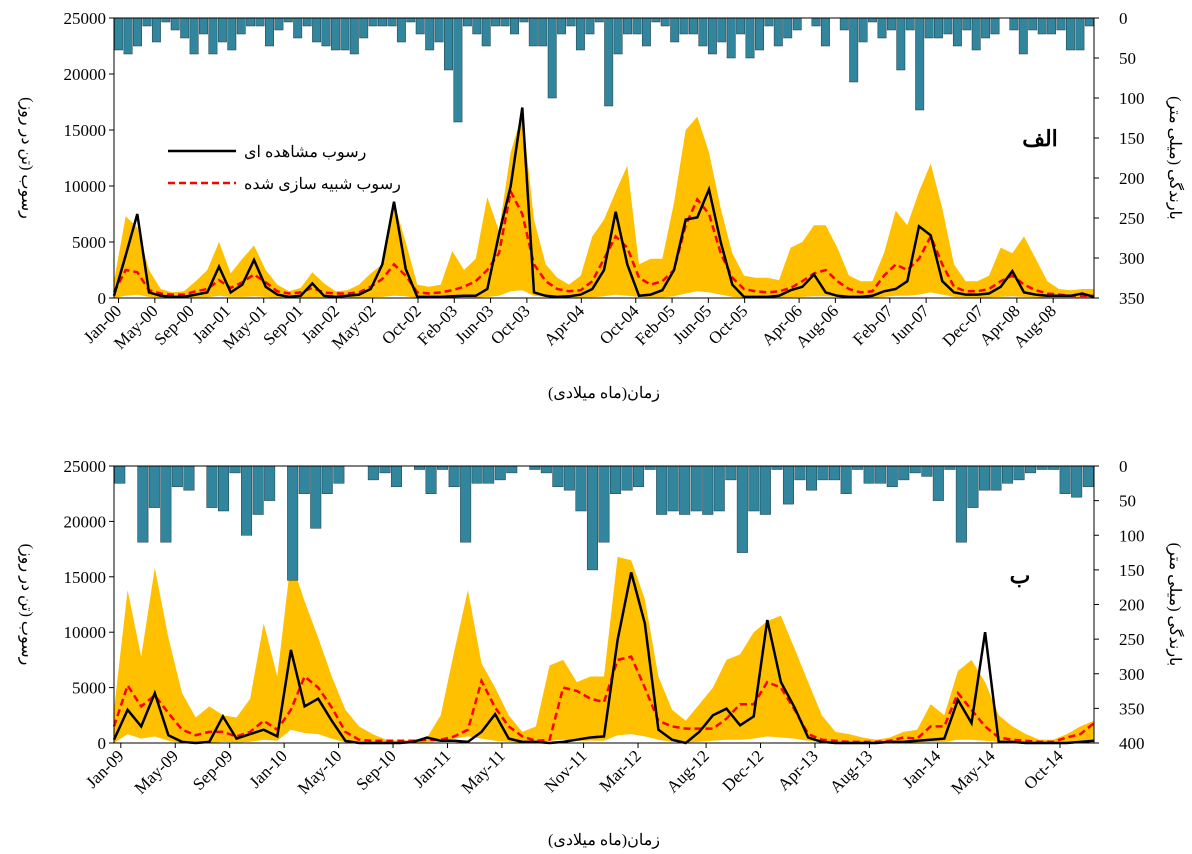 The image size is (1192, 854). I want to click on y-tick-label: 10000, so click(85, 186).